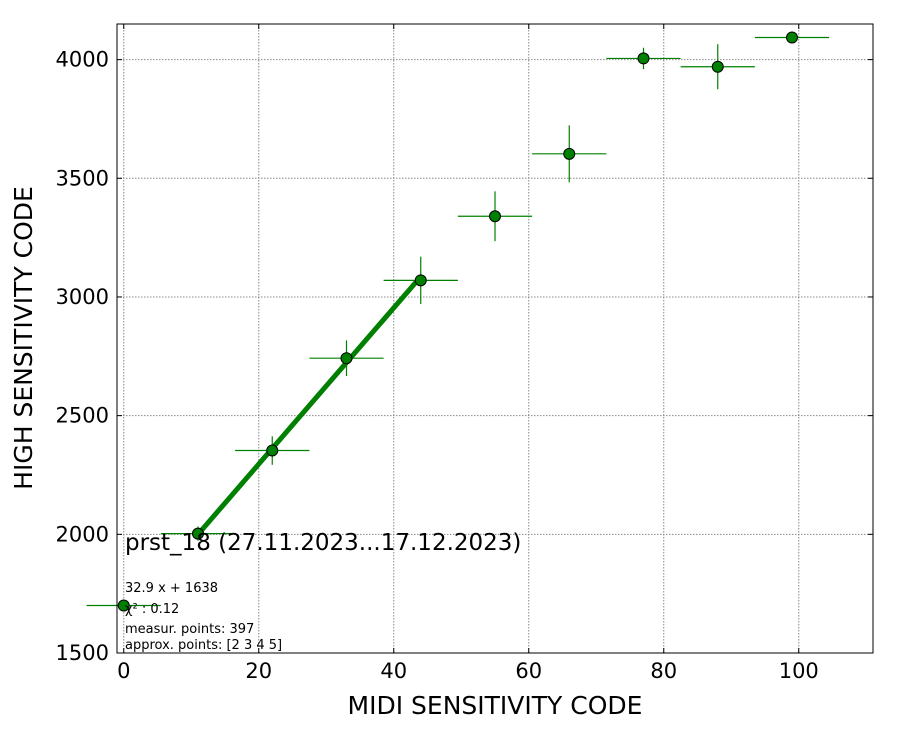 This screenshot has width=900, height=750. I want to click on y-tick-label: 1500, so click(82, 653).